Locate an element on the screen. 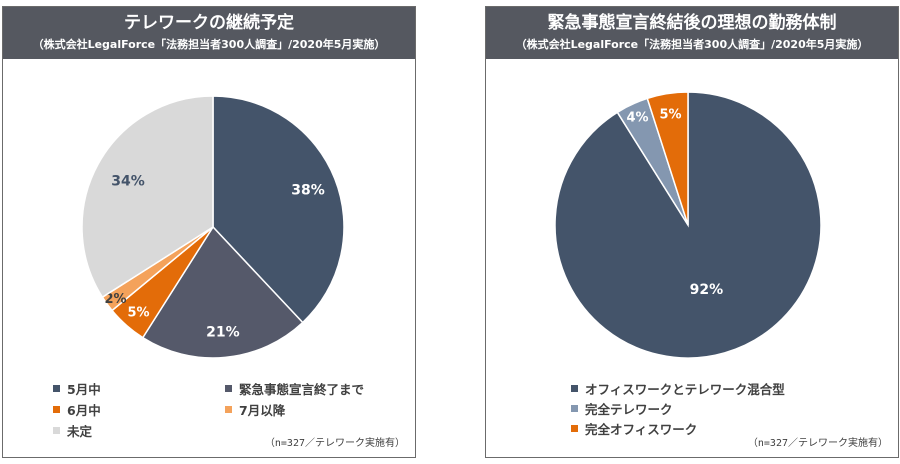  legend-item: 完全オフィスワーク is located at coordinates (634, 428).